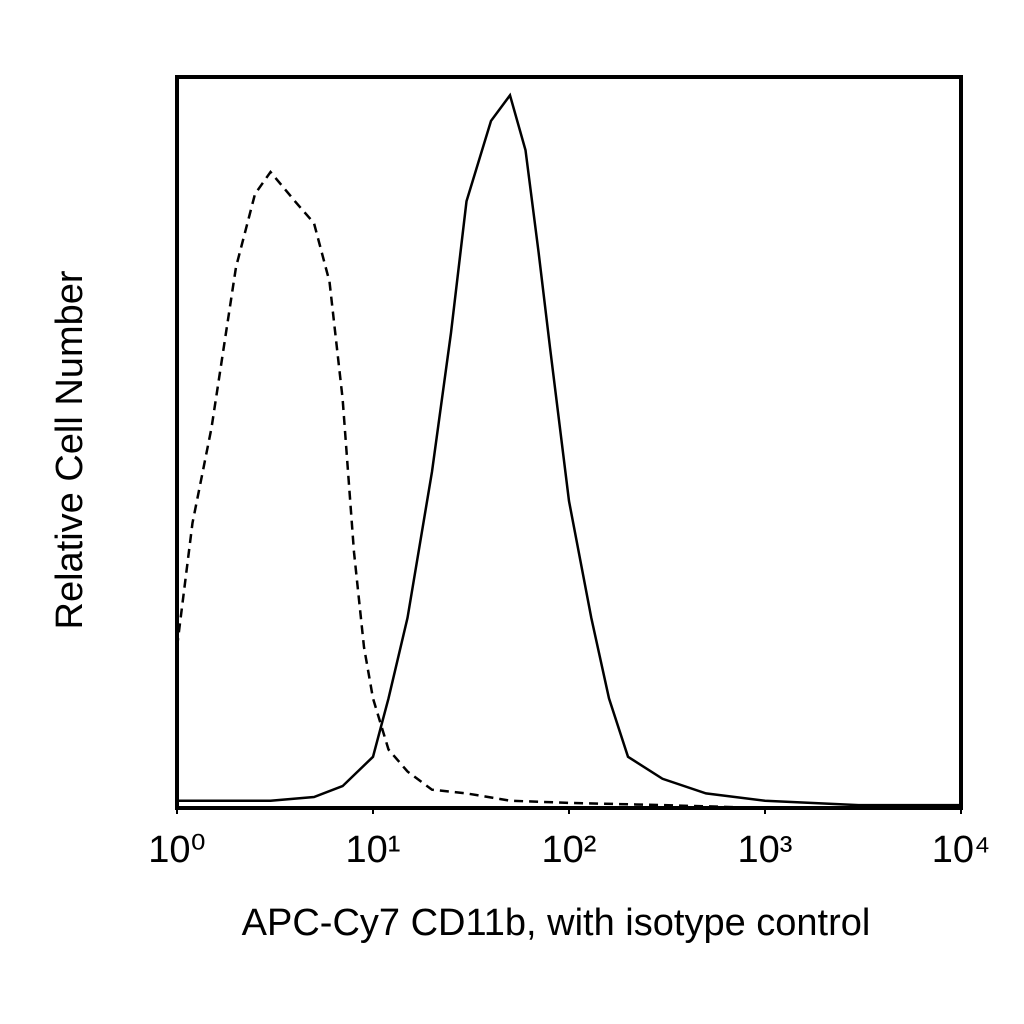 The width and height of the screenshot is (1024, 1024). Describe the element at coordinates (177, 850) in the screenshot. I see `x-tick-label: 10⁰` at that location.